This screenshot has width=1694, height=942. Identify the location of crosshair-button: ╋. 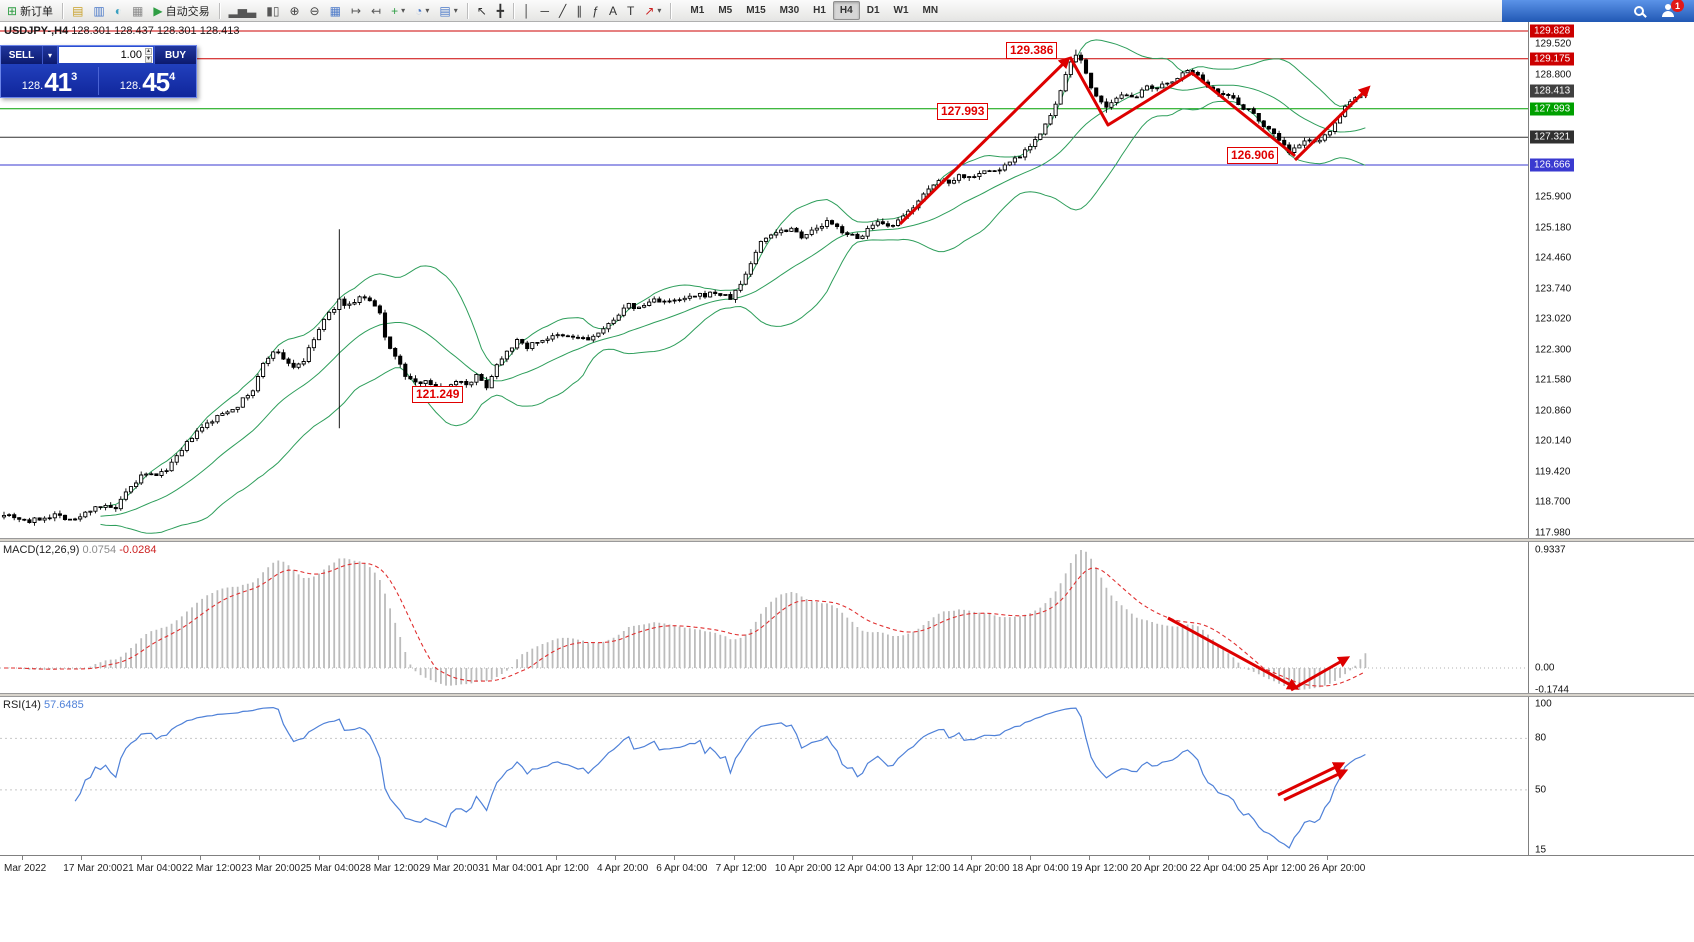
(500, 11).